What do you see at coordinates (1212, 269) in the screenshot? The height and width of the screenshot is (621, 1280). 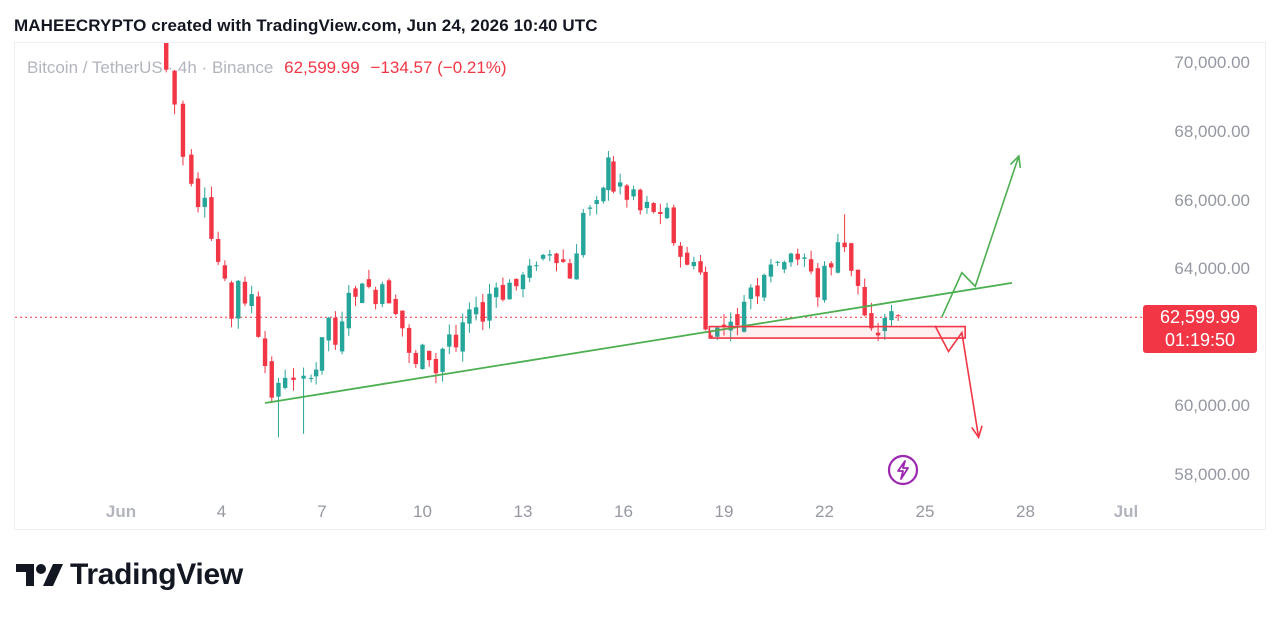 I see `y-tick-label: 64,000.00` at bounding box center [1212, 269].